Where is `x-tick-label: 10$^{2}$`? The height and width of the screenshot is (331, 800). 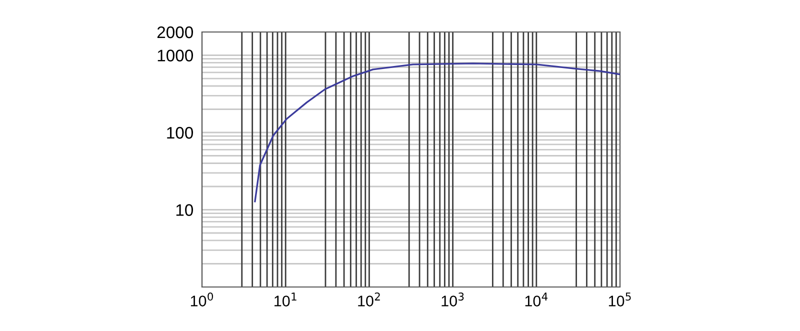 x-tick-label: 10$^{2}$ is located at coordinates (369, 299).